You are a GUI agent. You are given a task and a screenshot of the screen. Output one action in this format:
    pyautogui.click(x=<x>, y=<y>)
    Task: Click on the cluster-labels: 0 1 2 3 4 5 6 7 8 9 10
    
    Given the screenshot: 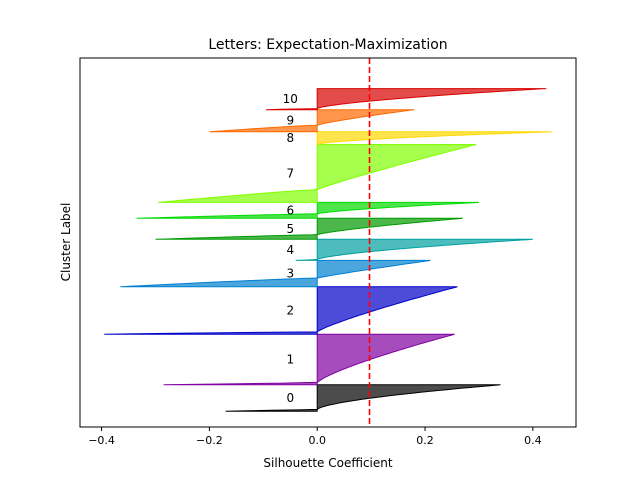 What is the action you would take?
    pyautogui.click(x=290, y=248)
    